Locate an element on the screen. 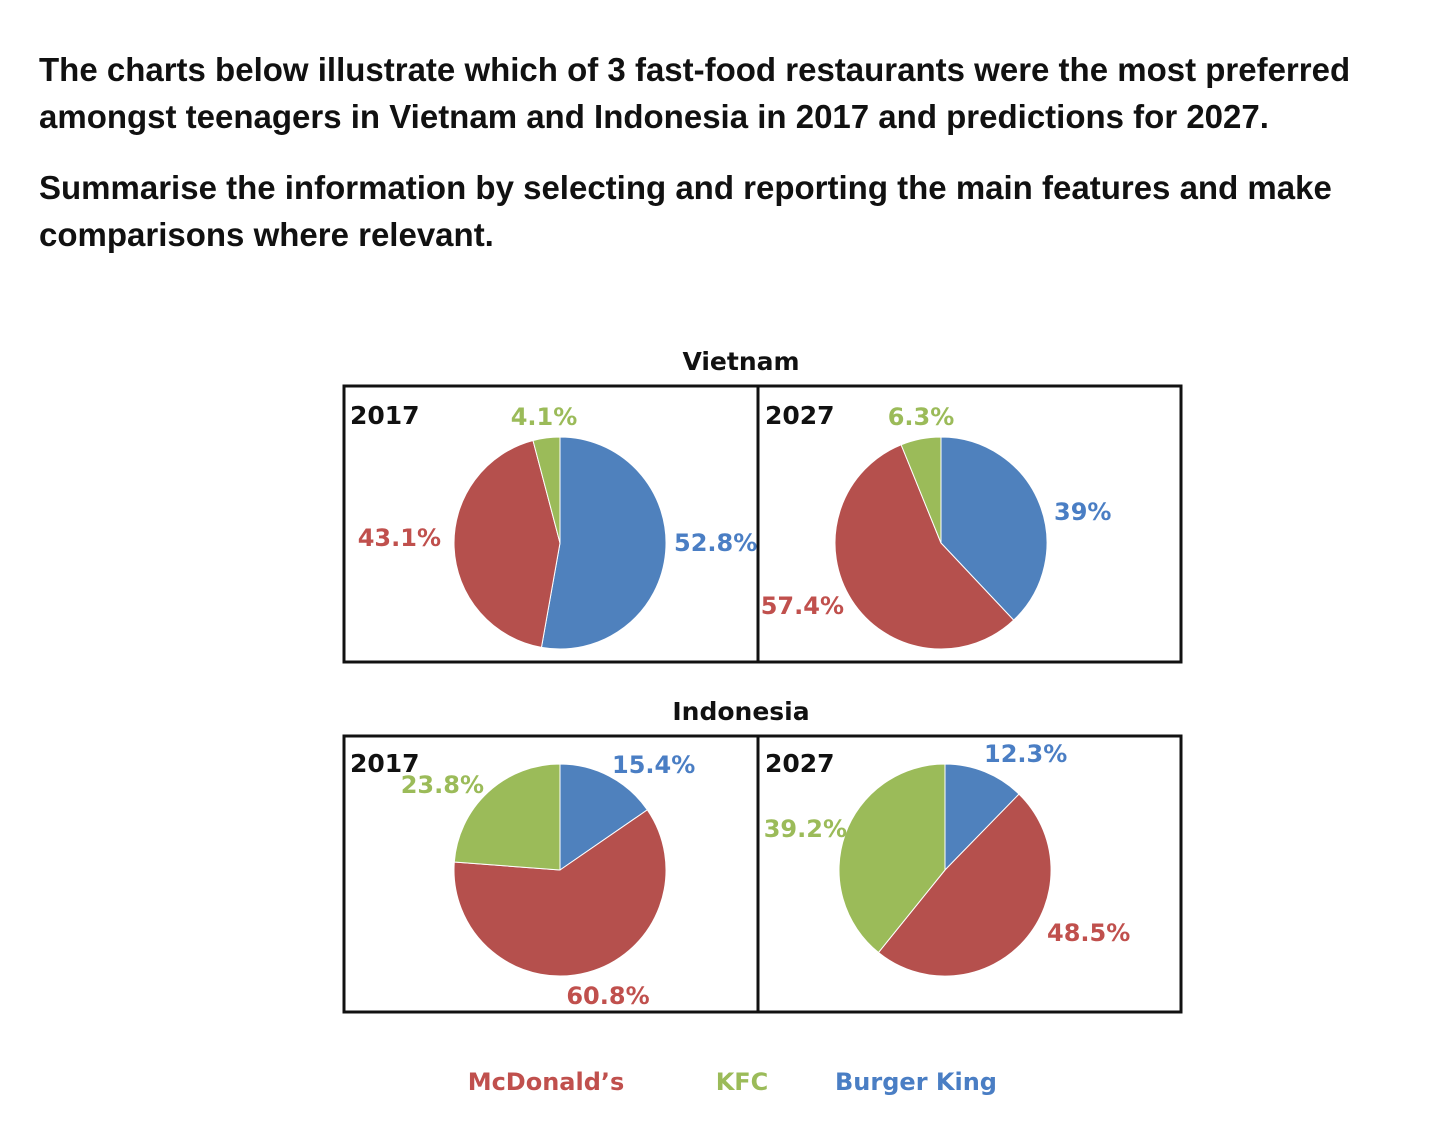  value-label-kfc: 39.2% is located at coordinates (805, 829).